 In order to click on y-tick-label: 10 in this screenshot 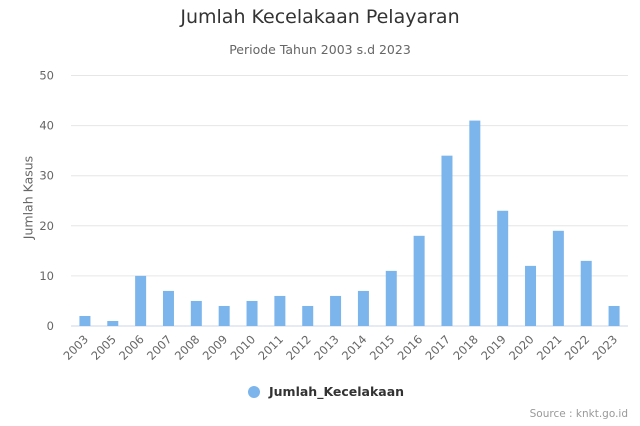, I will do `click(46, 276)`.